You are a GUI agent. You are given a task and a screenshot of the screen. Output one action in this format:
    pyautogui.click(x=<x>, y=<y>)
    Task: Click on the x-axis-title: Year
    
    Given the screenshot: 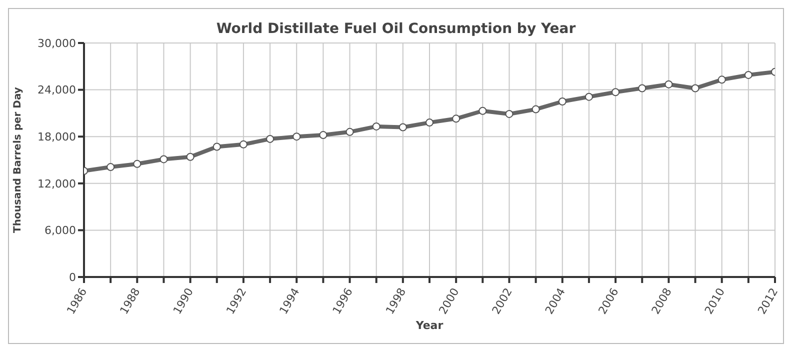 What is the action you would take?
    pyautogui.click(x=429, y=325)
    